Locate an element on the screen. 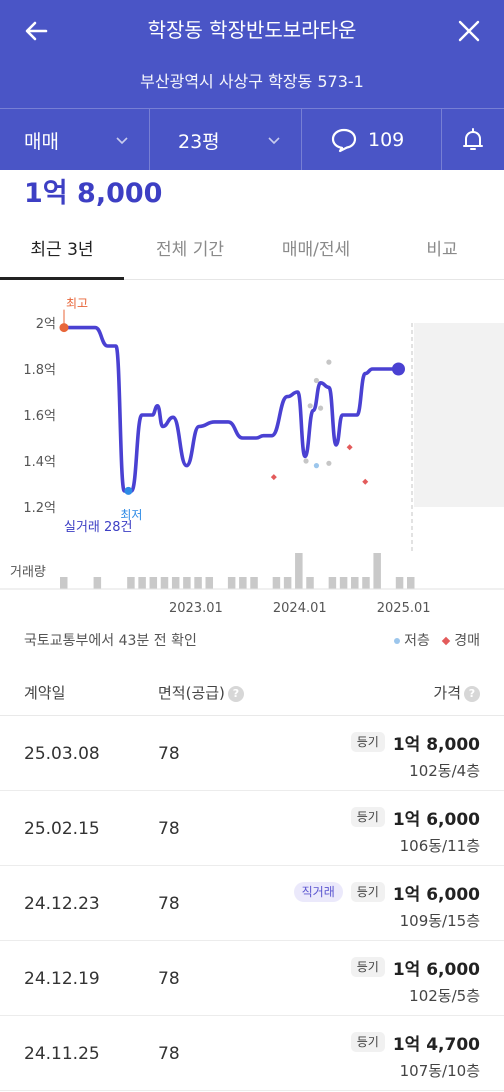 The width and height of the screenshot is (504, 1092). area-dropdown: 23평 is located at coordinates (226, 140).